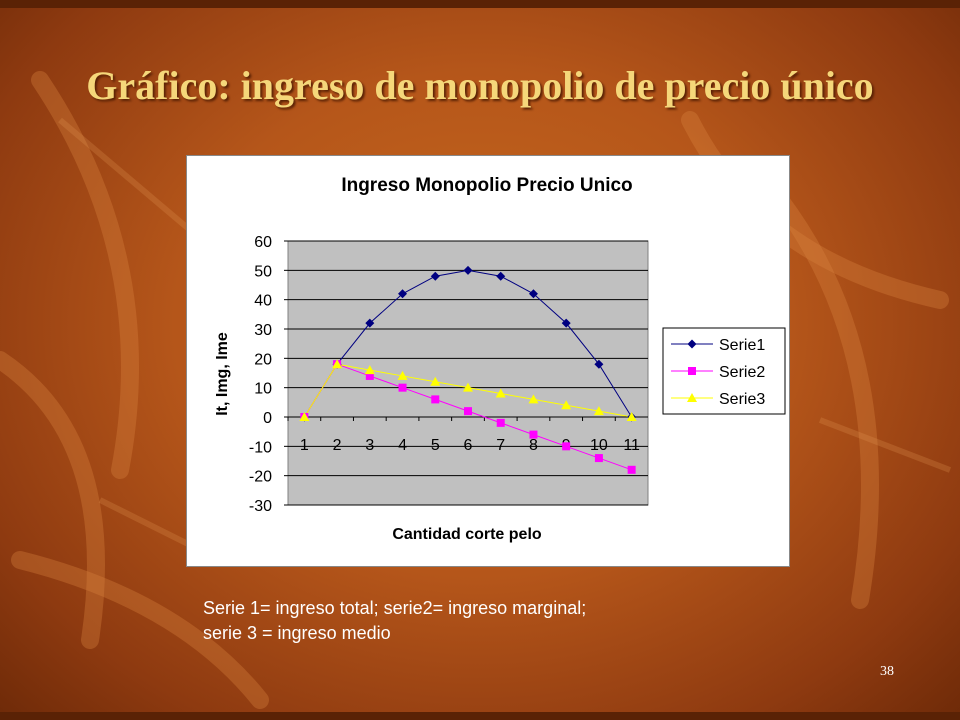  I want to click on y-tick-label: -20, so click(260, 477).